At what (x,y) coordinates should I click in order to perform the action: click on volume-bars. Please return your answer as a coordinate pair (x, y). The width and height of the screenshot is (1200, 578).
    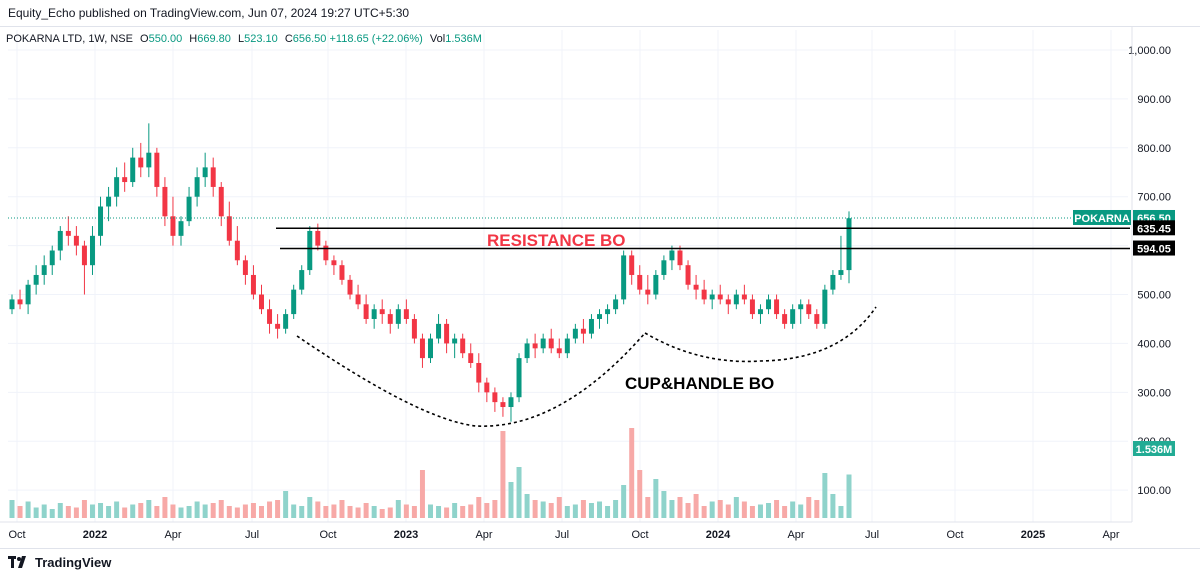
    Looking at the image, I should click on (430, 473).